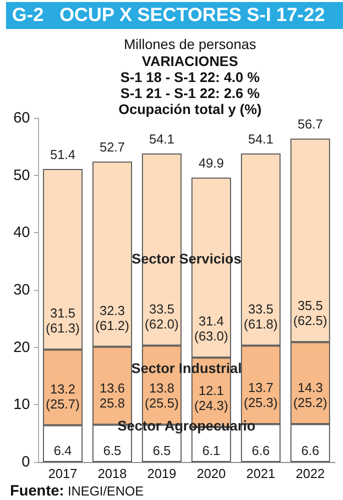 Image resolution: width=343 pixels, height=500 pixels. What do you see at coordinates (261, 317) in the screenshot?
I see `data-label: 33.5 (61.8)` at bounding box center [261, 317].